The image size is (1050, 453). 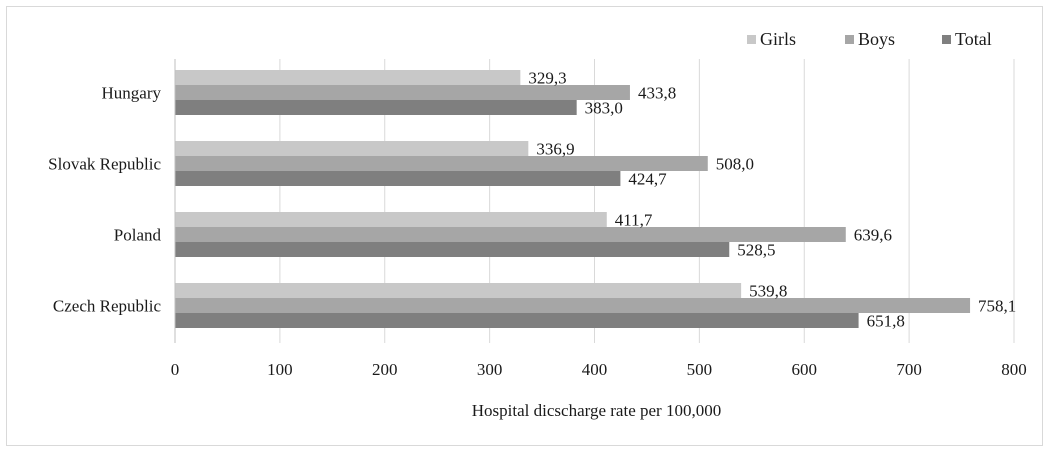 I want to click on x-tick-label: 700, so click(x=909, y=369).